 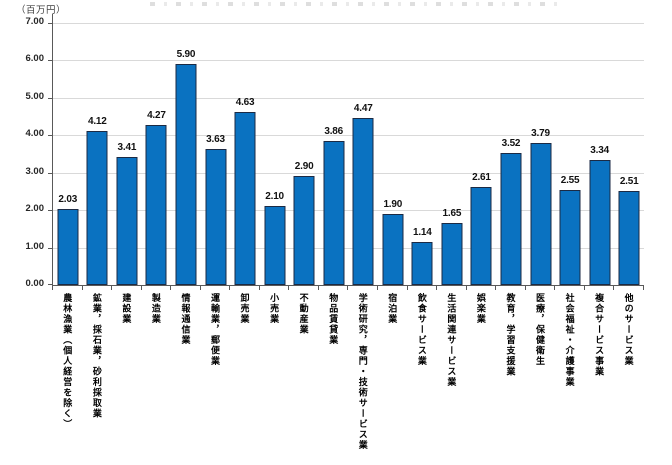 What do you see at coordinates (570, 154) in the screenshot?
I see `bar-slot: 2.55` at bounding box center [570, 154].